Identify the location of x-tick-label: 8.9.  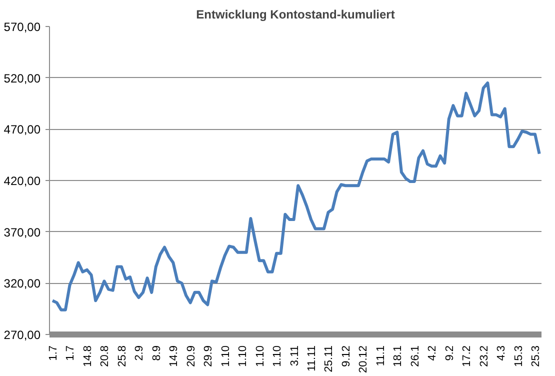
(156, 353).